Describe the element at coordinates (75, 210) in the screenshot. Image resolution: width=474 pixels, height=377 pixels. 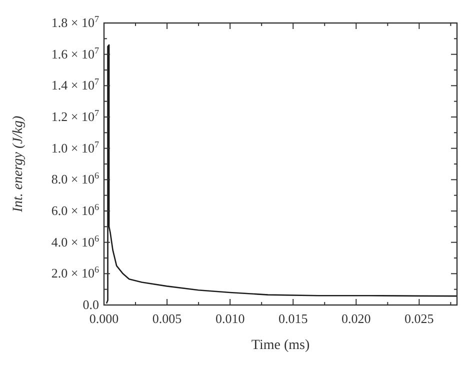
I see `y-tick-label: 6.0 × 10$^{6}$` at that location.